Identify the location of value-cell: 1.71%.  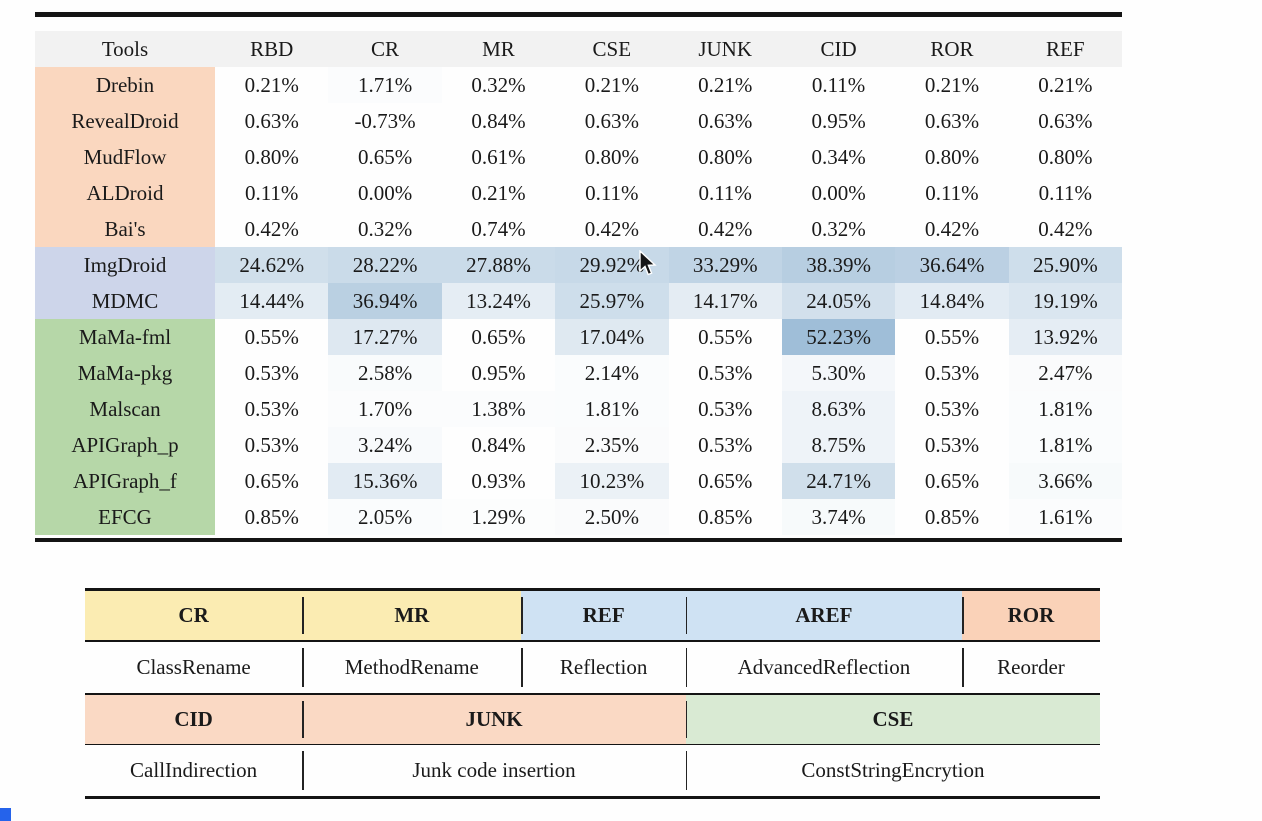
(385, 84).